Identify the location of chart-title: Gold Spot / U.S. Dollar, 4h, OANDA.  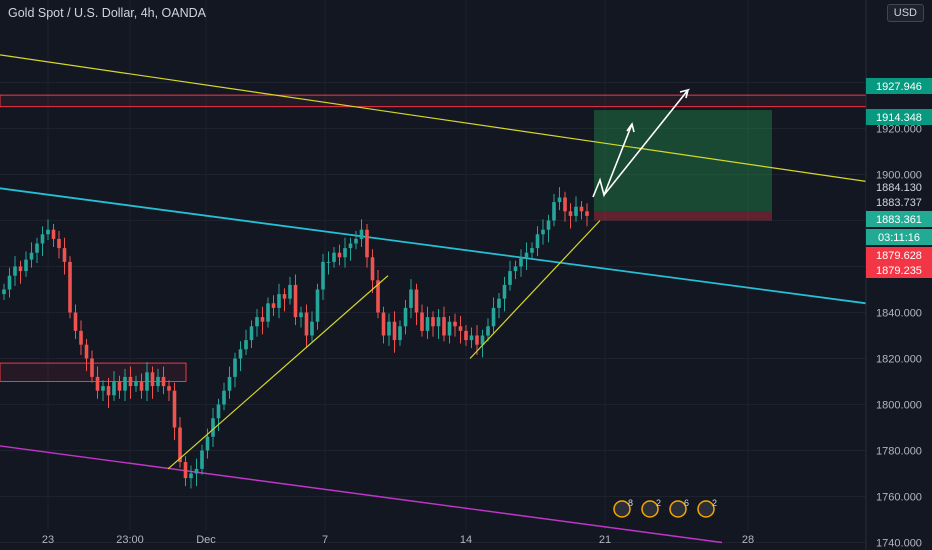
(107, 13).